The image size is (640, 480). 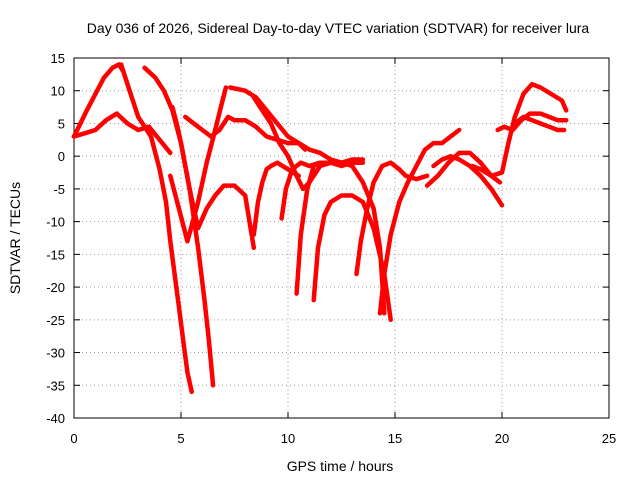 I want to click on y-tick-label: -35, so click(x=55, y=385).